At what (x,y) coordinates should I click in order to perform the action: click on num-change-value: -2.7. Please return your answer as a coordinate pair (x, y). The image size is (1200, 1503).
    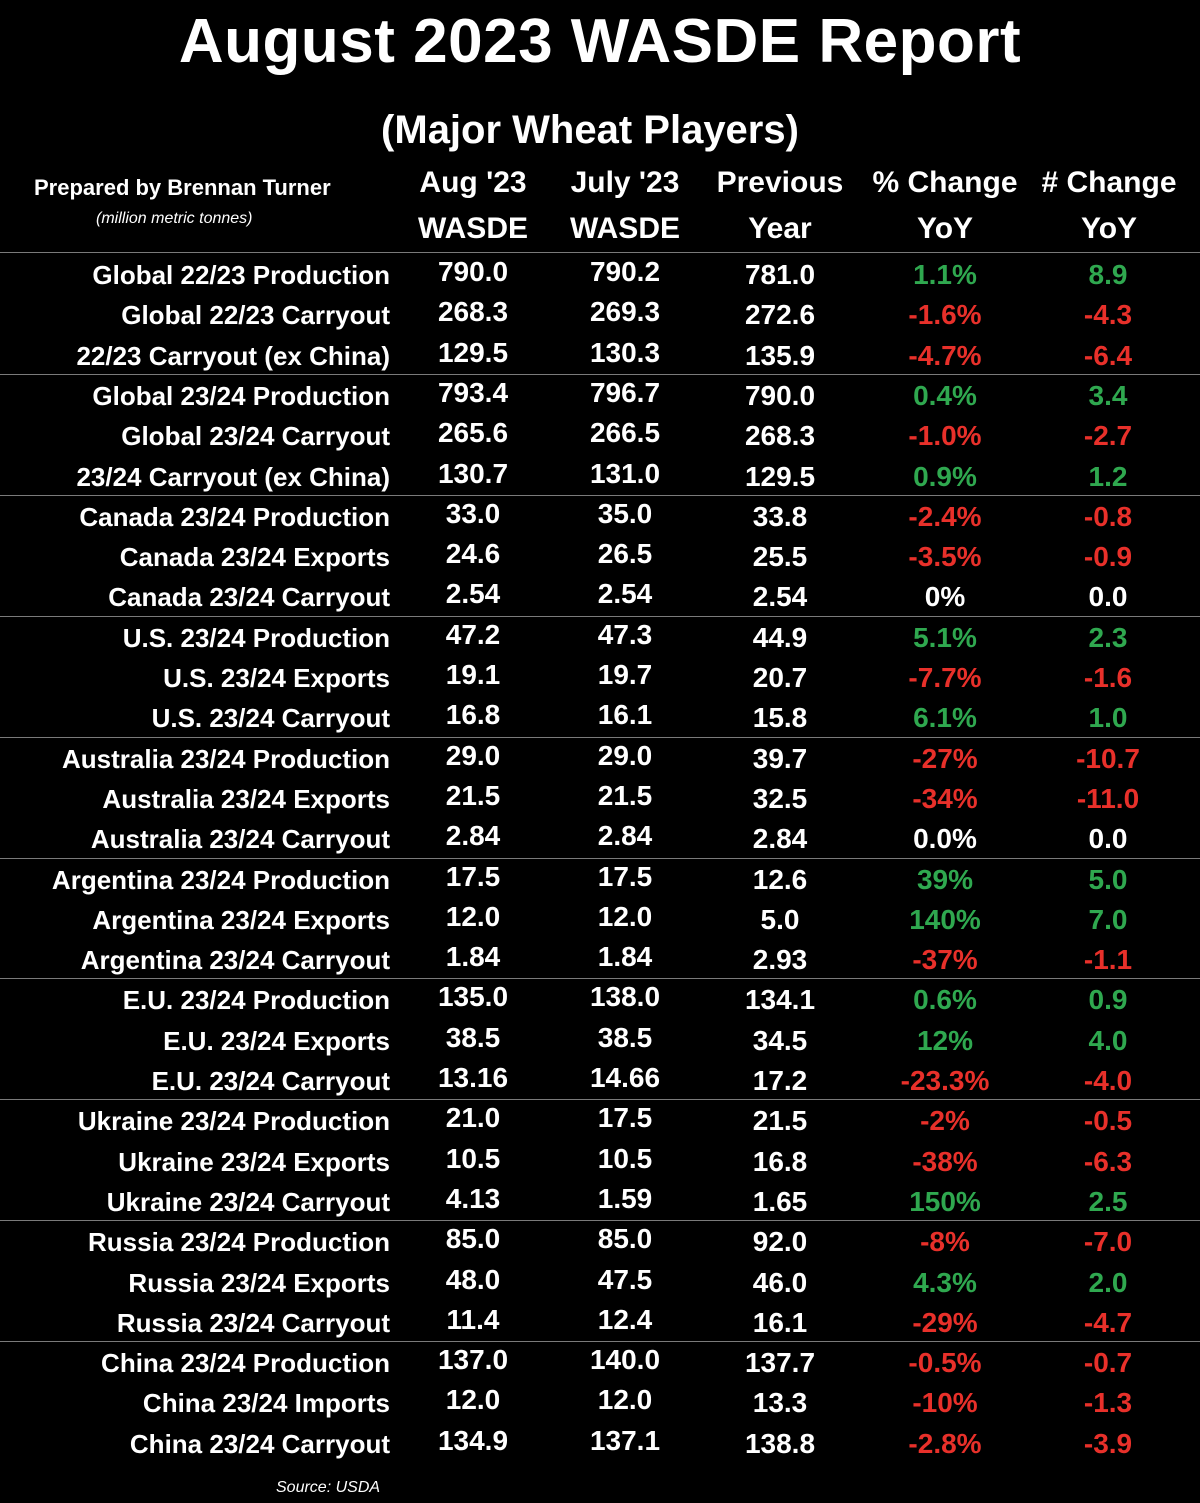
    Looking at the image, I should click on (1108, 436).